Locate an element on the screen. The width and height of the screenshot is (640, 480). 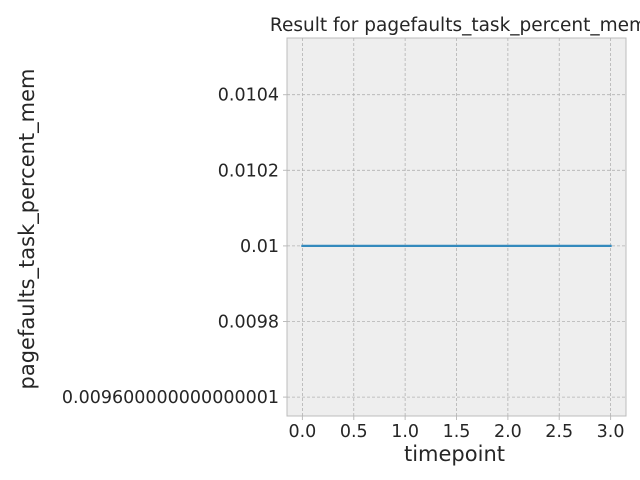
x-tick-label: 2.0 is located at coordinates (508, 432).